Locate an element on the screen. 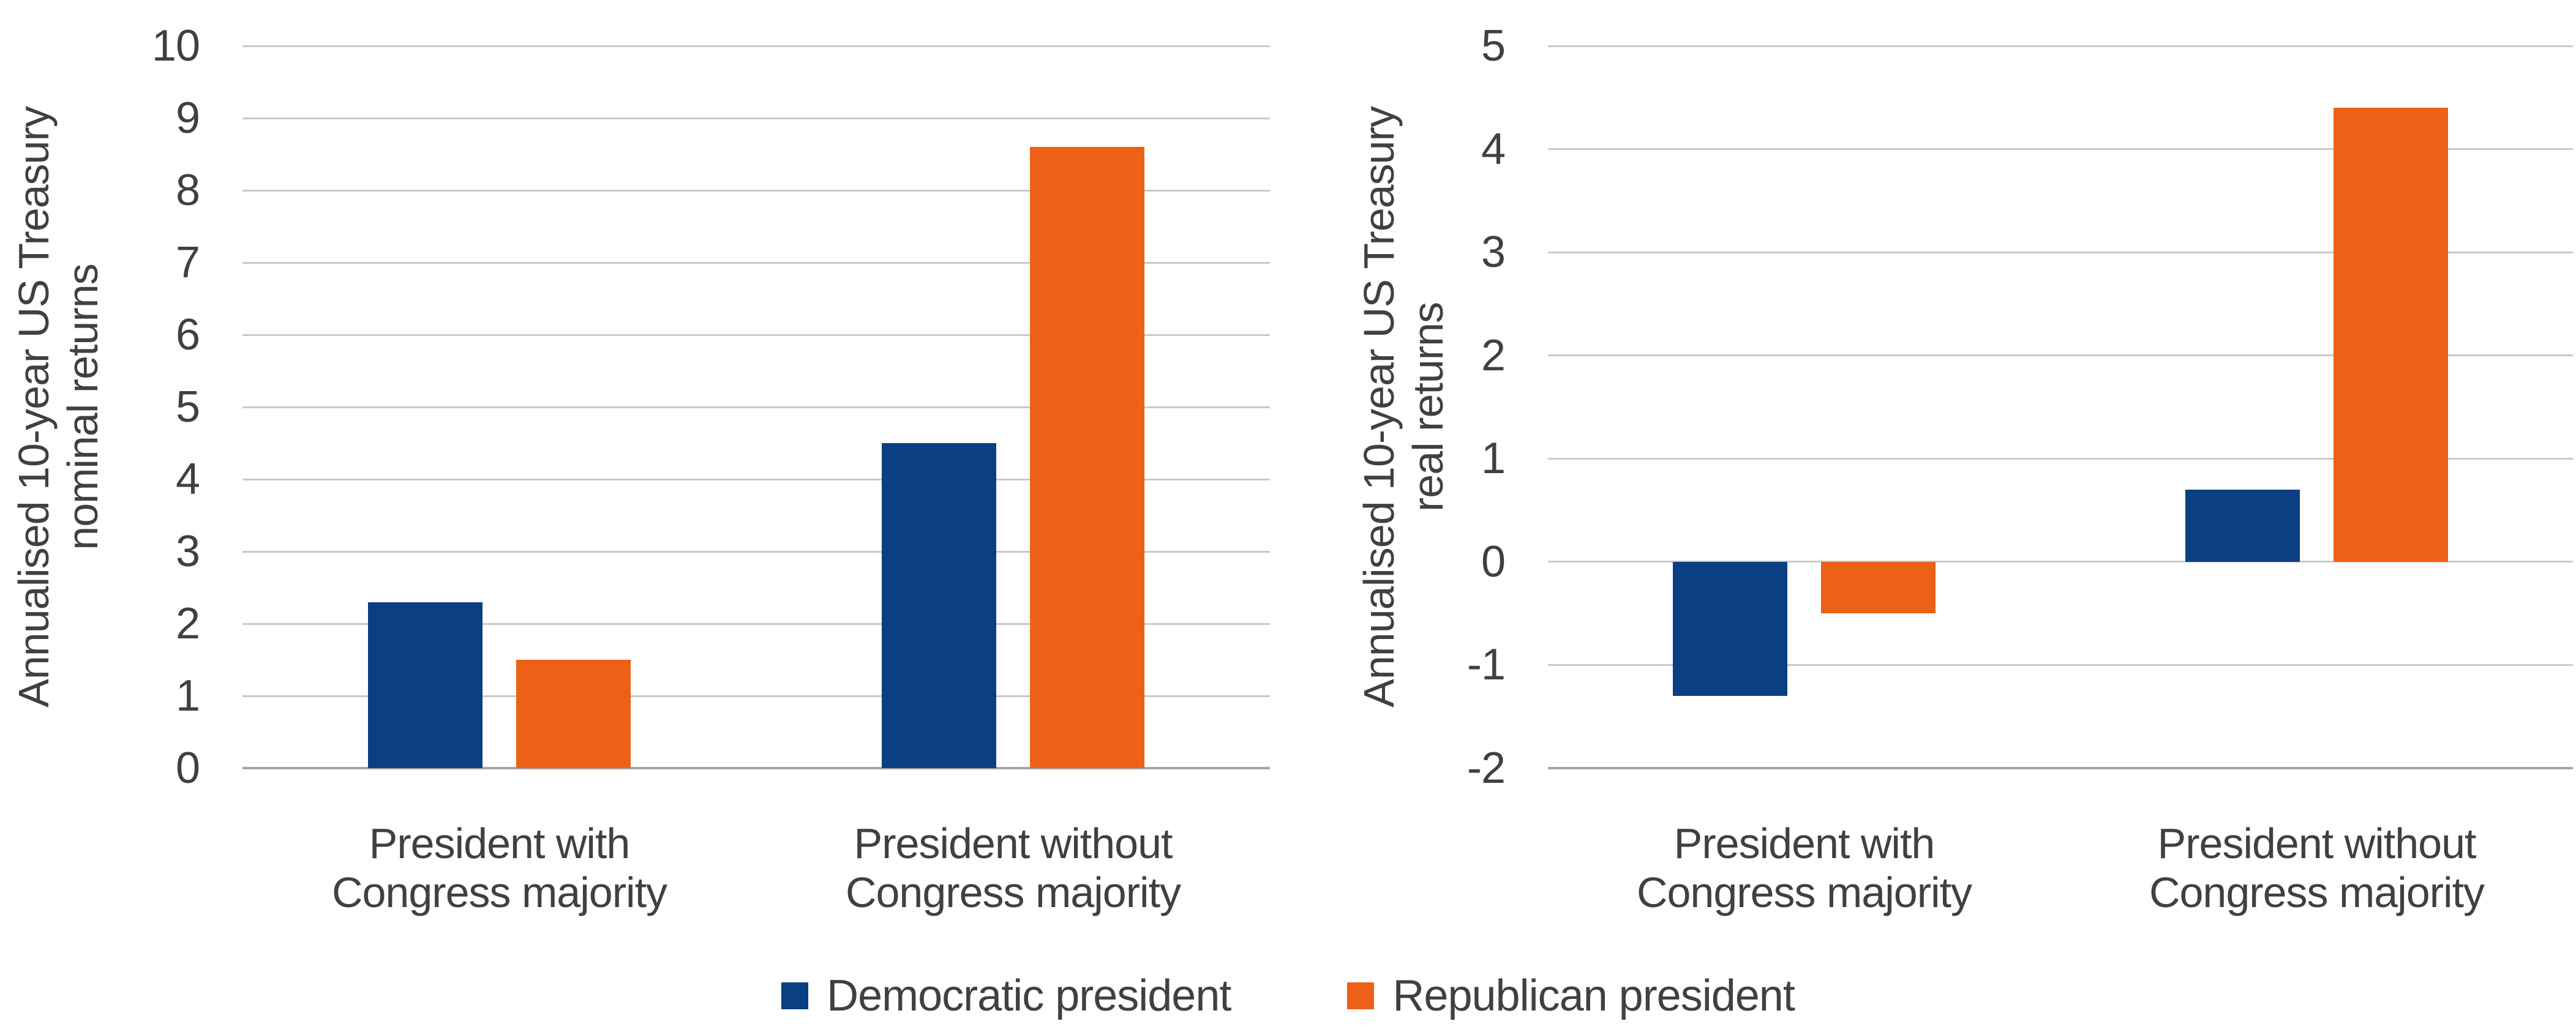 The height and width of the screenshot is (1035, 2576). democratic-swatch-icon is located at coordinates (795, 995).